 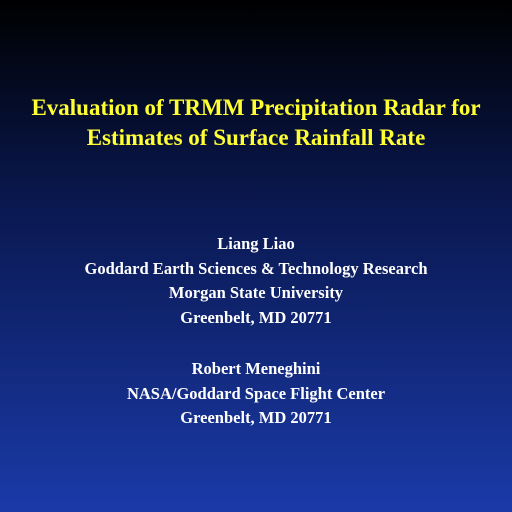 What do you see at coordinates (256, 137) in the screenshot?
I see `title-line: Estimates of Surface Rainfall Rate` at bounding box center [256, 137].